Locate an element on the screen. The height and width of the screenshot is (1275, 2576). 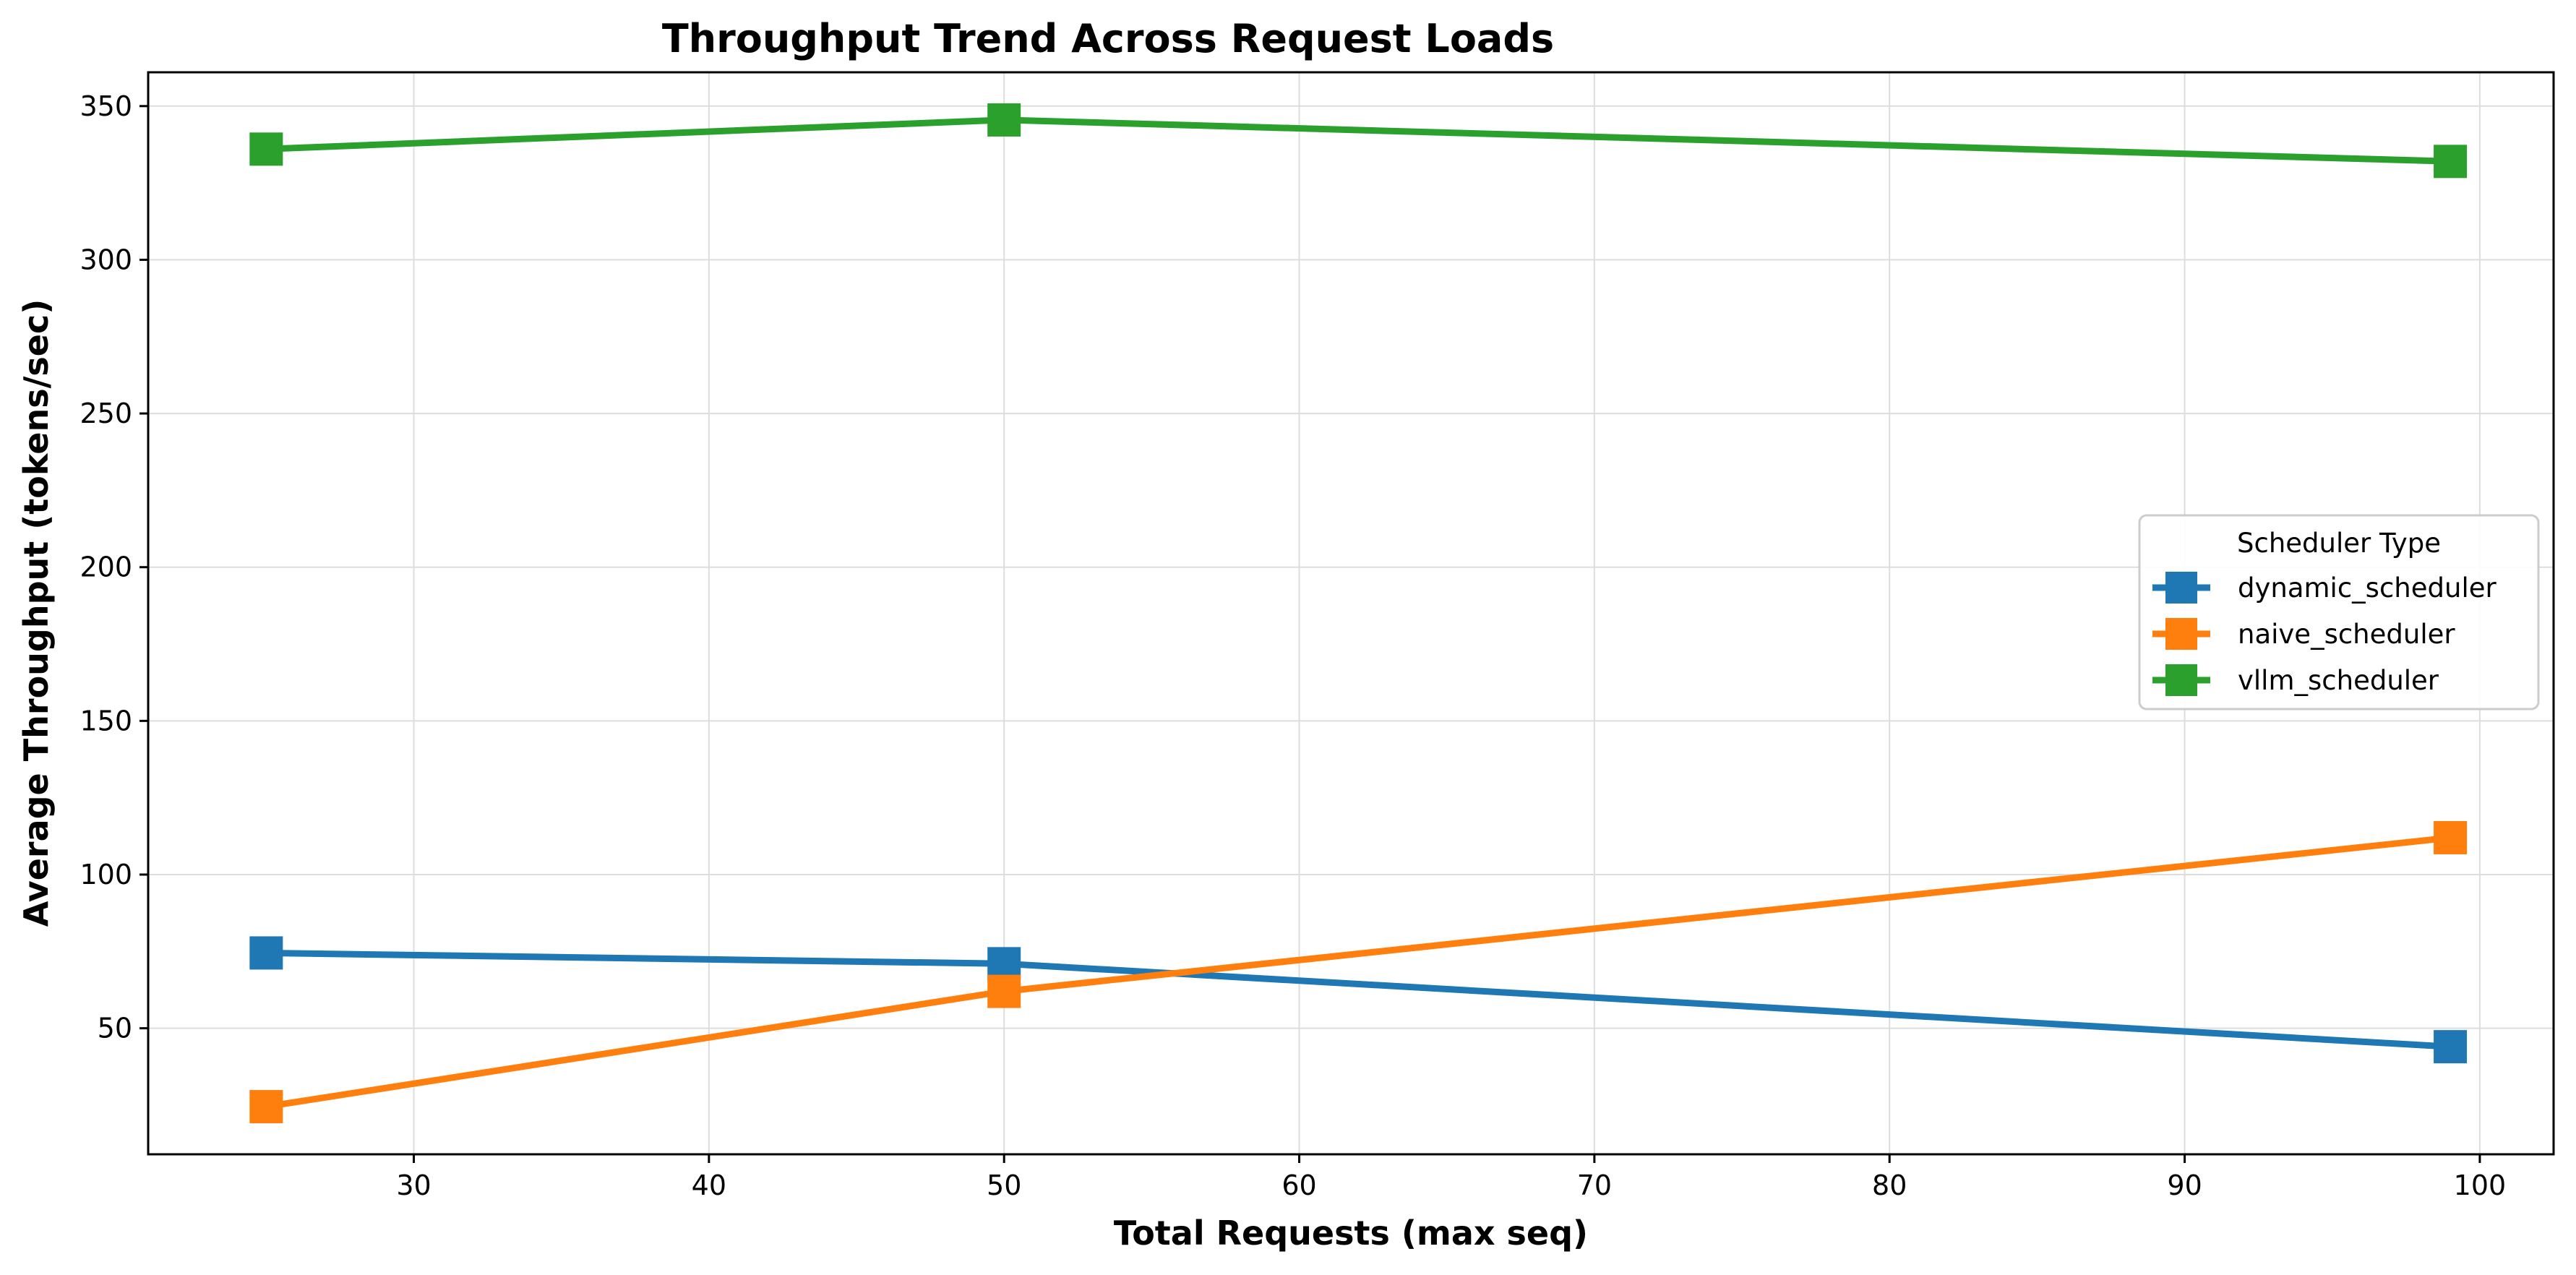
y-tick-label: 200 is located at coordinates (106, 567).